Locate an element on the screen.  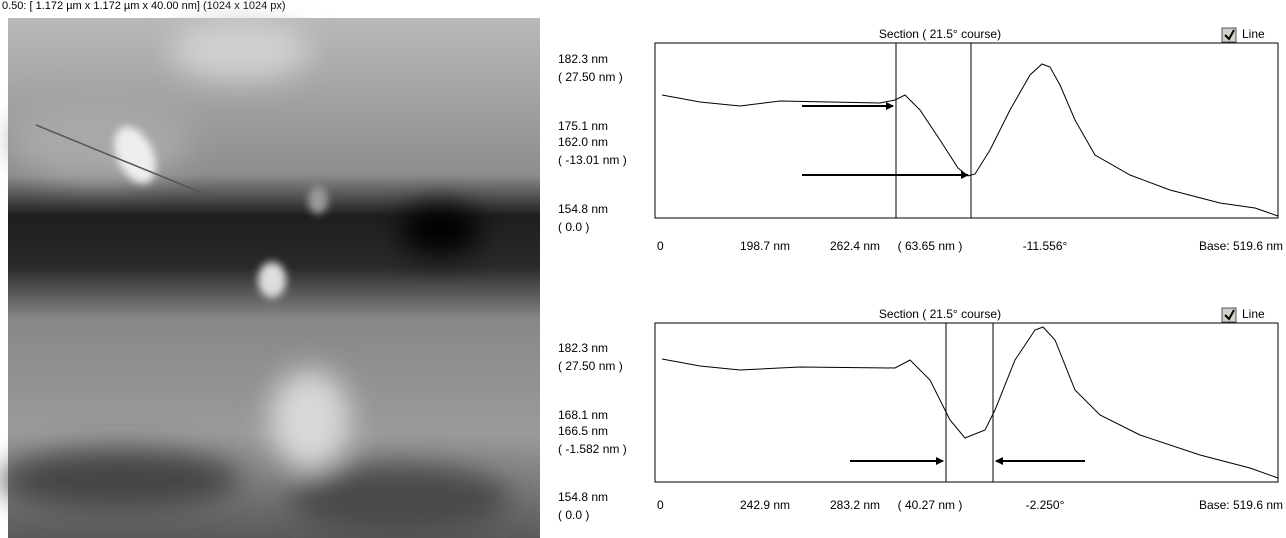
y-label: ( -13.01 nm ) is located at coordinates (592, 160).